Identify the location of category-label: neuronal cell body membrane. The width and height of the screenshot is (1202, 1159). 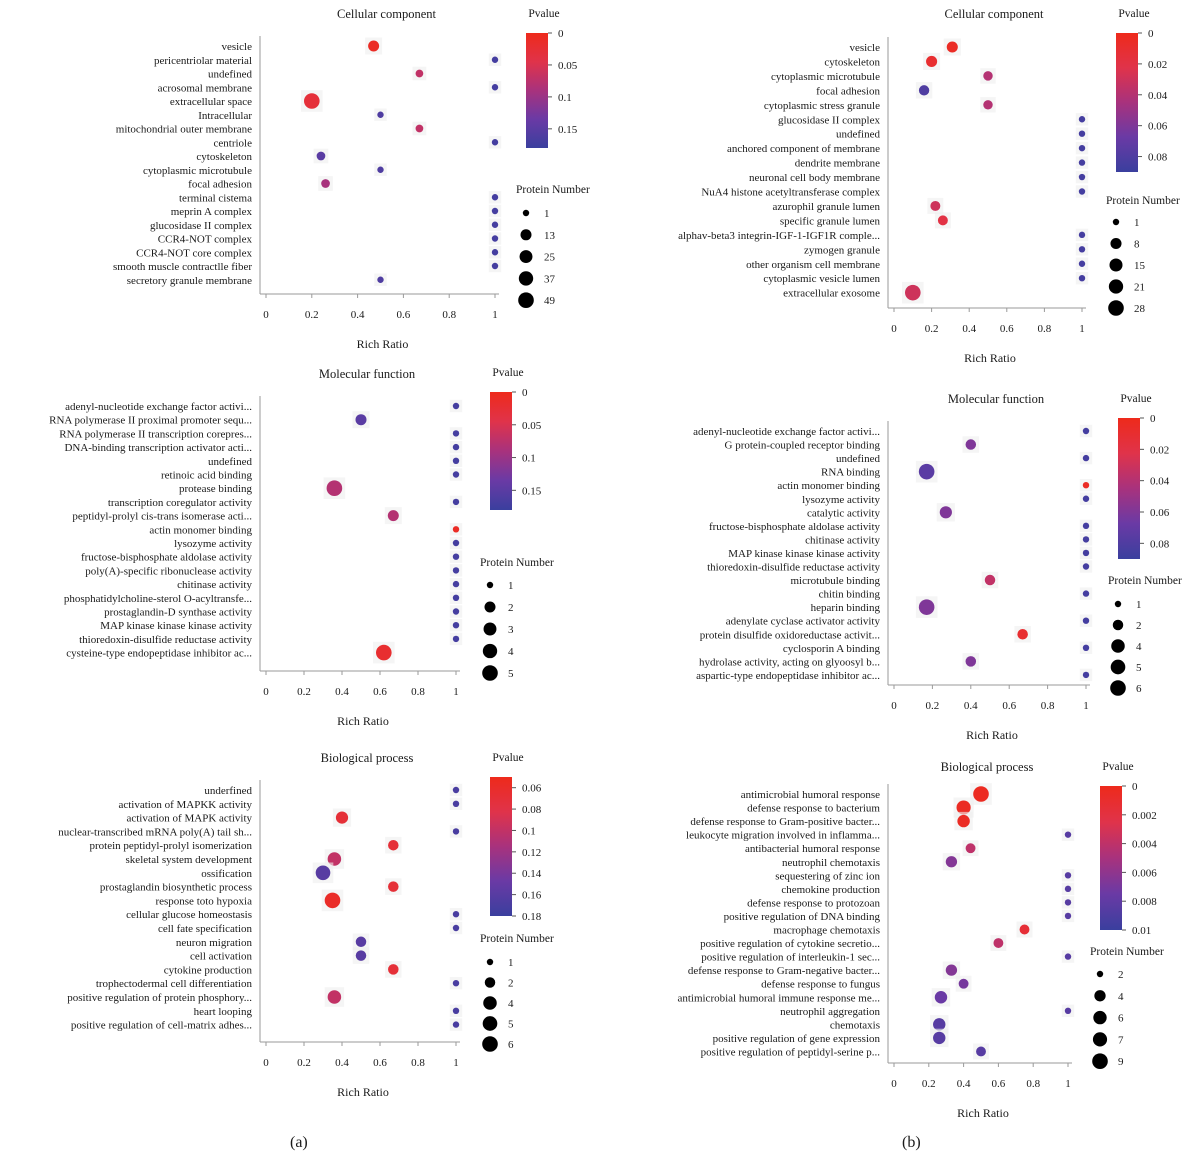
(814, 178).